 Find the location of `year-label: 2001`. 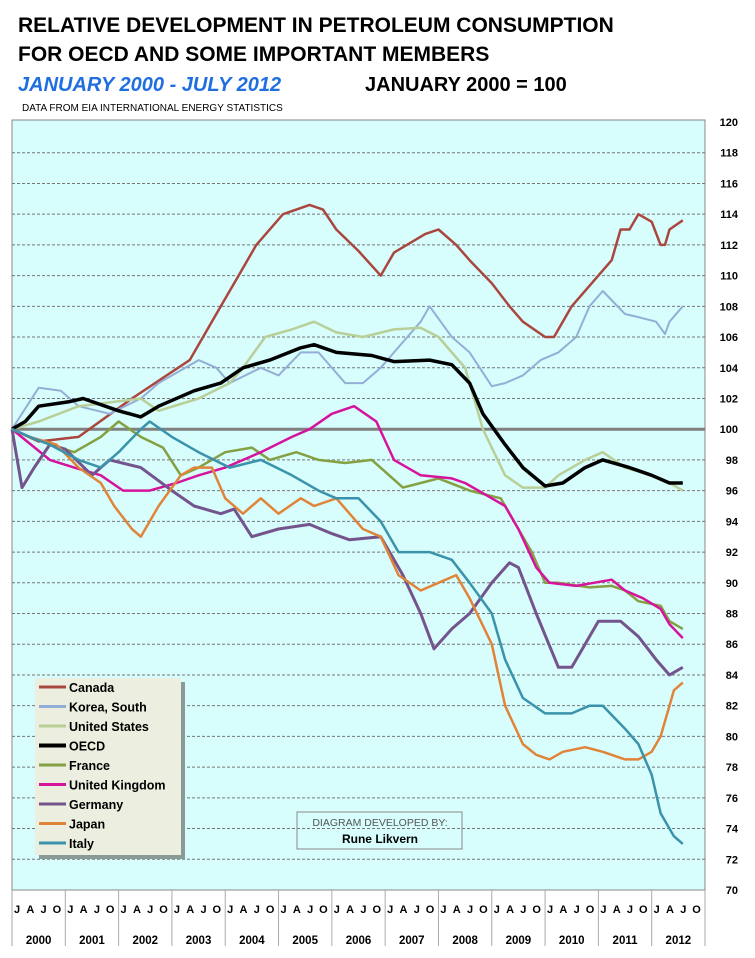

year-label: 2001 is located at coordinates (92, 941).